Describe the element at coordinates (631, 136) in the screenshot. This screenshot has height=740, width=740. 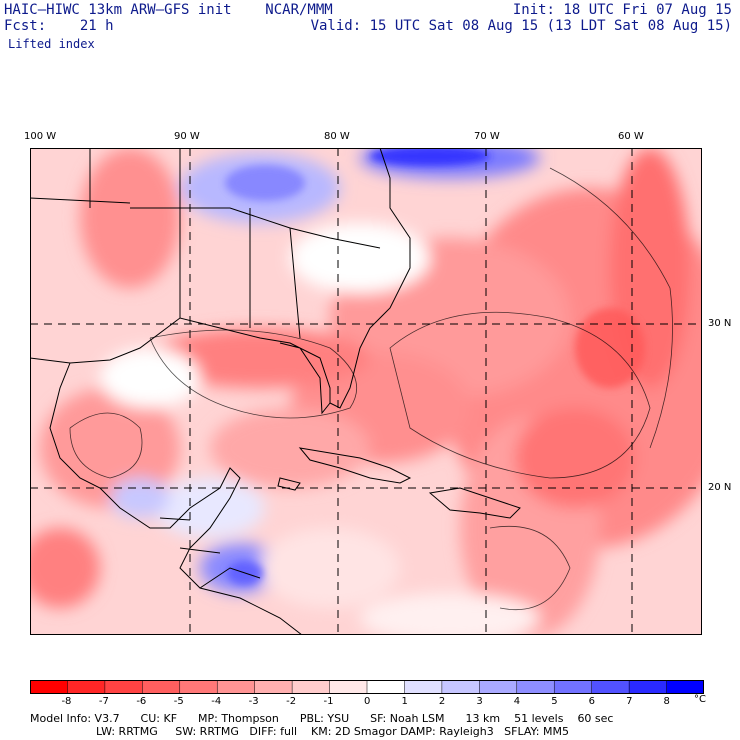
I see `lon-label-60w: 60 W` at that location.